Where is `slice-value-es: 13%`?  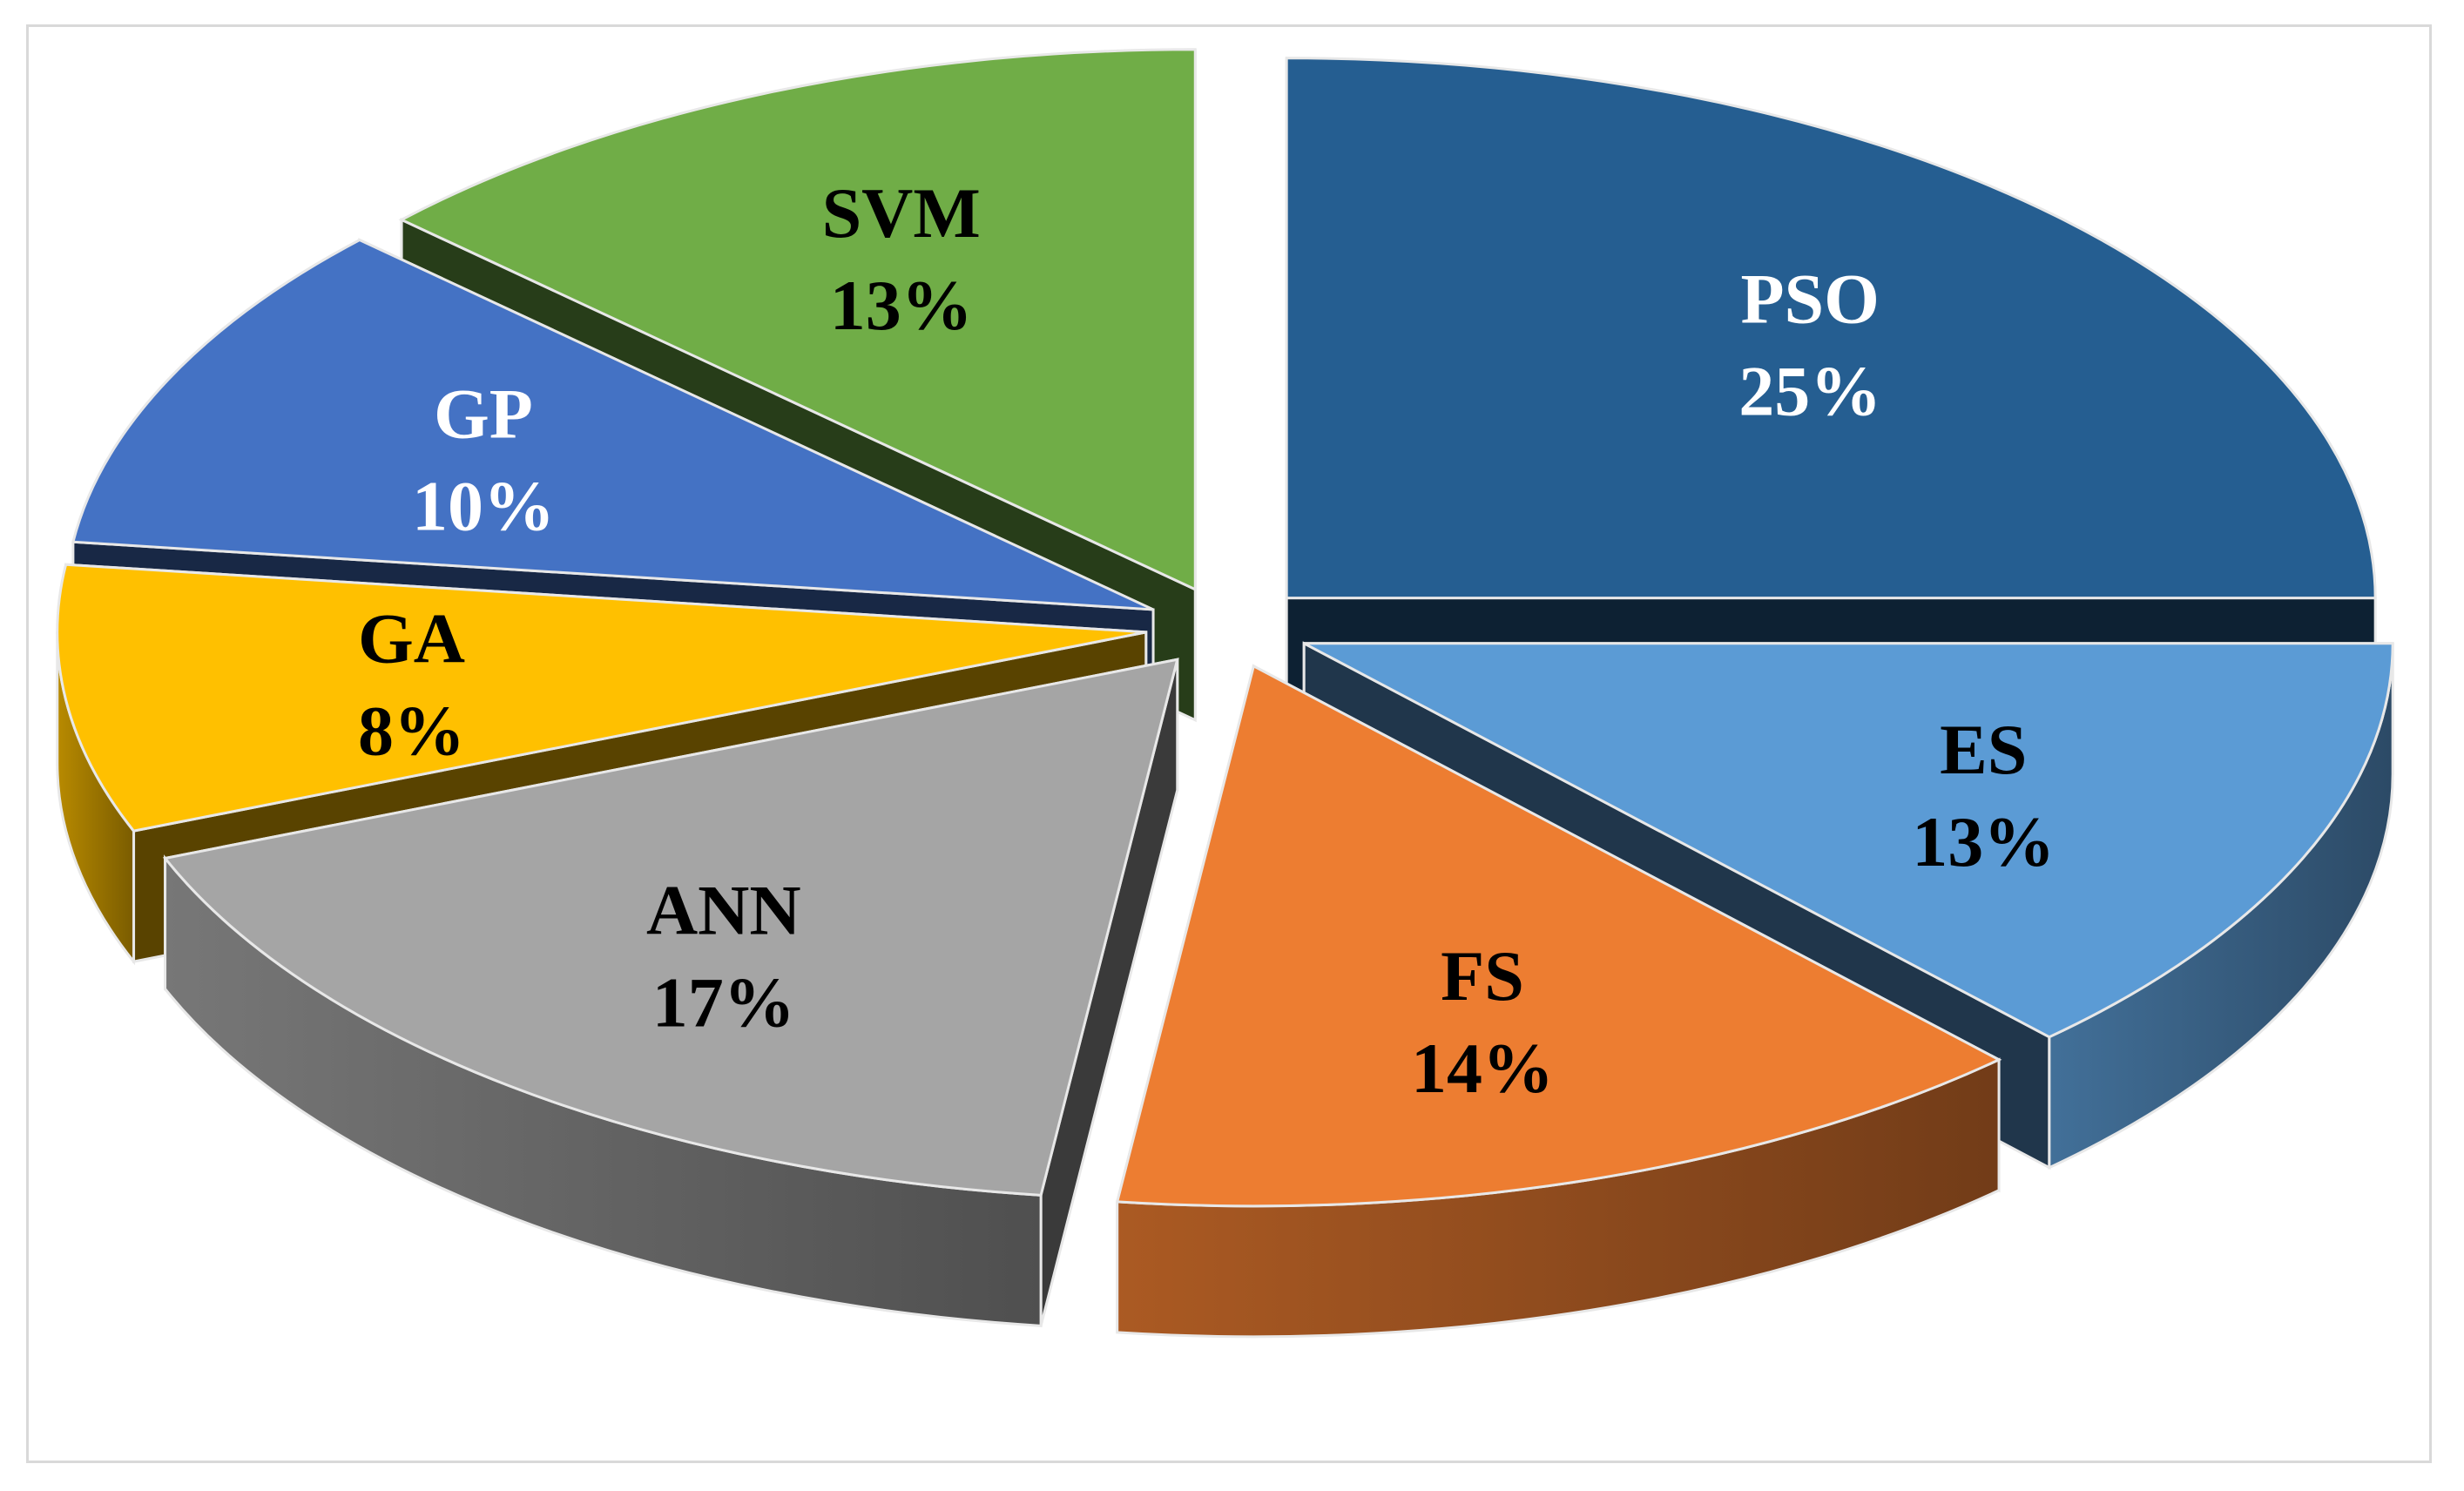 slice-value-es: 13% is located at coordinates (1983, 841).